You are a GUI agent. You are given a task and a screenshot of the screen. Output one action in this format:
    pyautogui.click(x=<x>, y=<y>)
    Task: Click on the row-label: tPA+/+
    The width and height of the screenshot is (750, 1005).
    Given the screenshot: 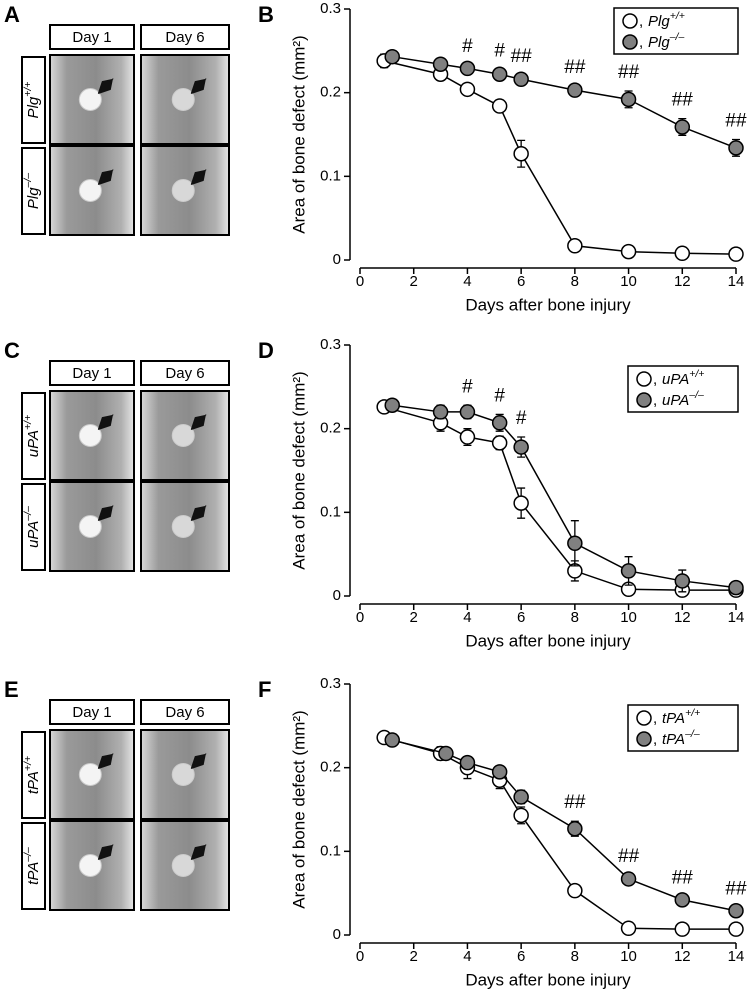 What is the action you would take?
    pyautogui.click(x=32, y=775)
    